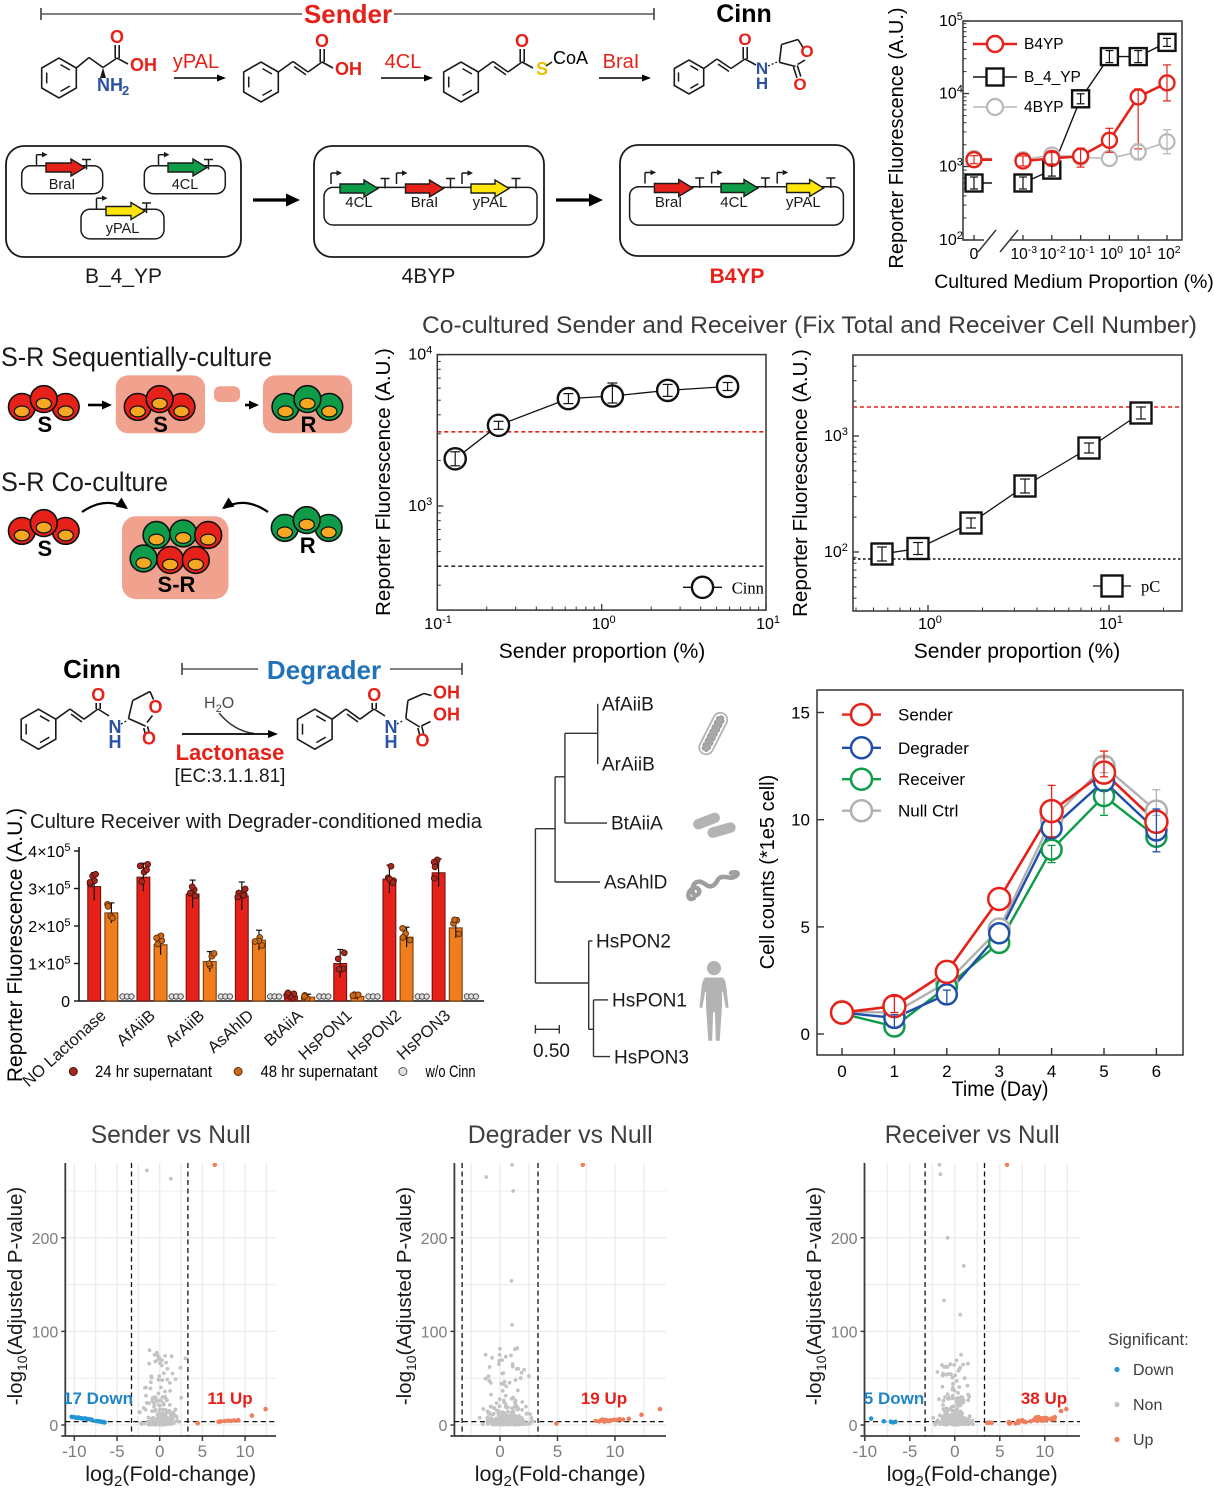  Describe the element at coordinates (1044, 107) in the screenshot. I see `svg-text: 4BYP` at that location.